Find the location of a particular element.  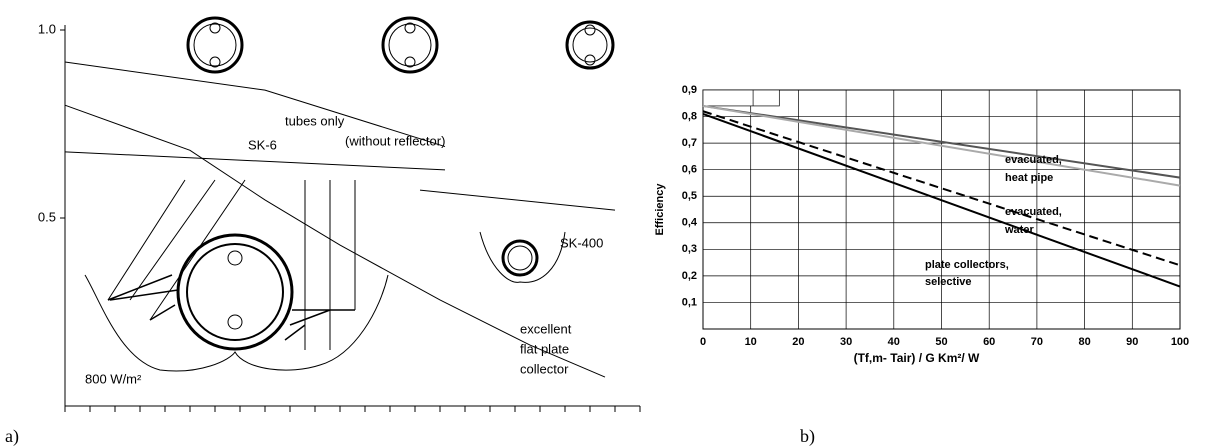

x-tick-label: 80 is located at coordinates (1084, 342).